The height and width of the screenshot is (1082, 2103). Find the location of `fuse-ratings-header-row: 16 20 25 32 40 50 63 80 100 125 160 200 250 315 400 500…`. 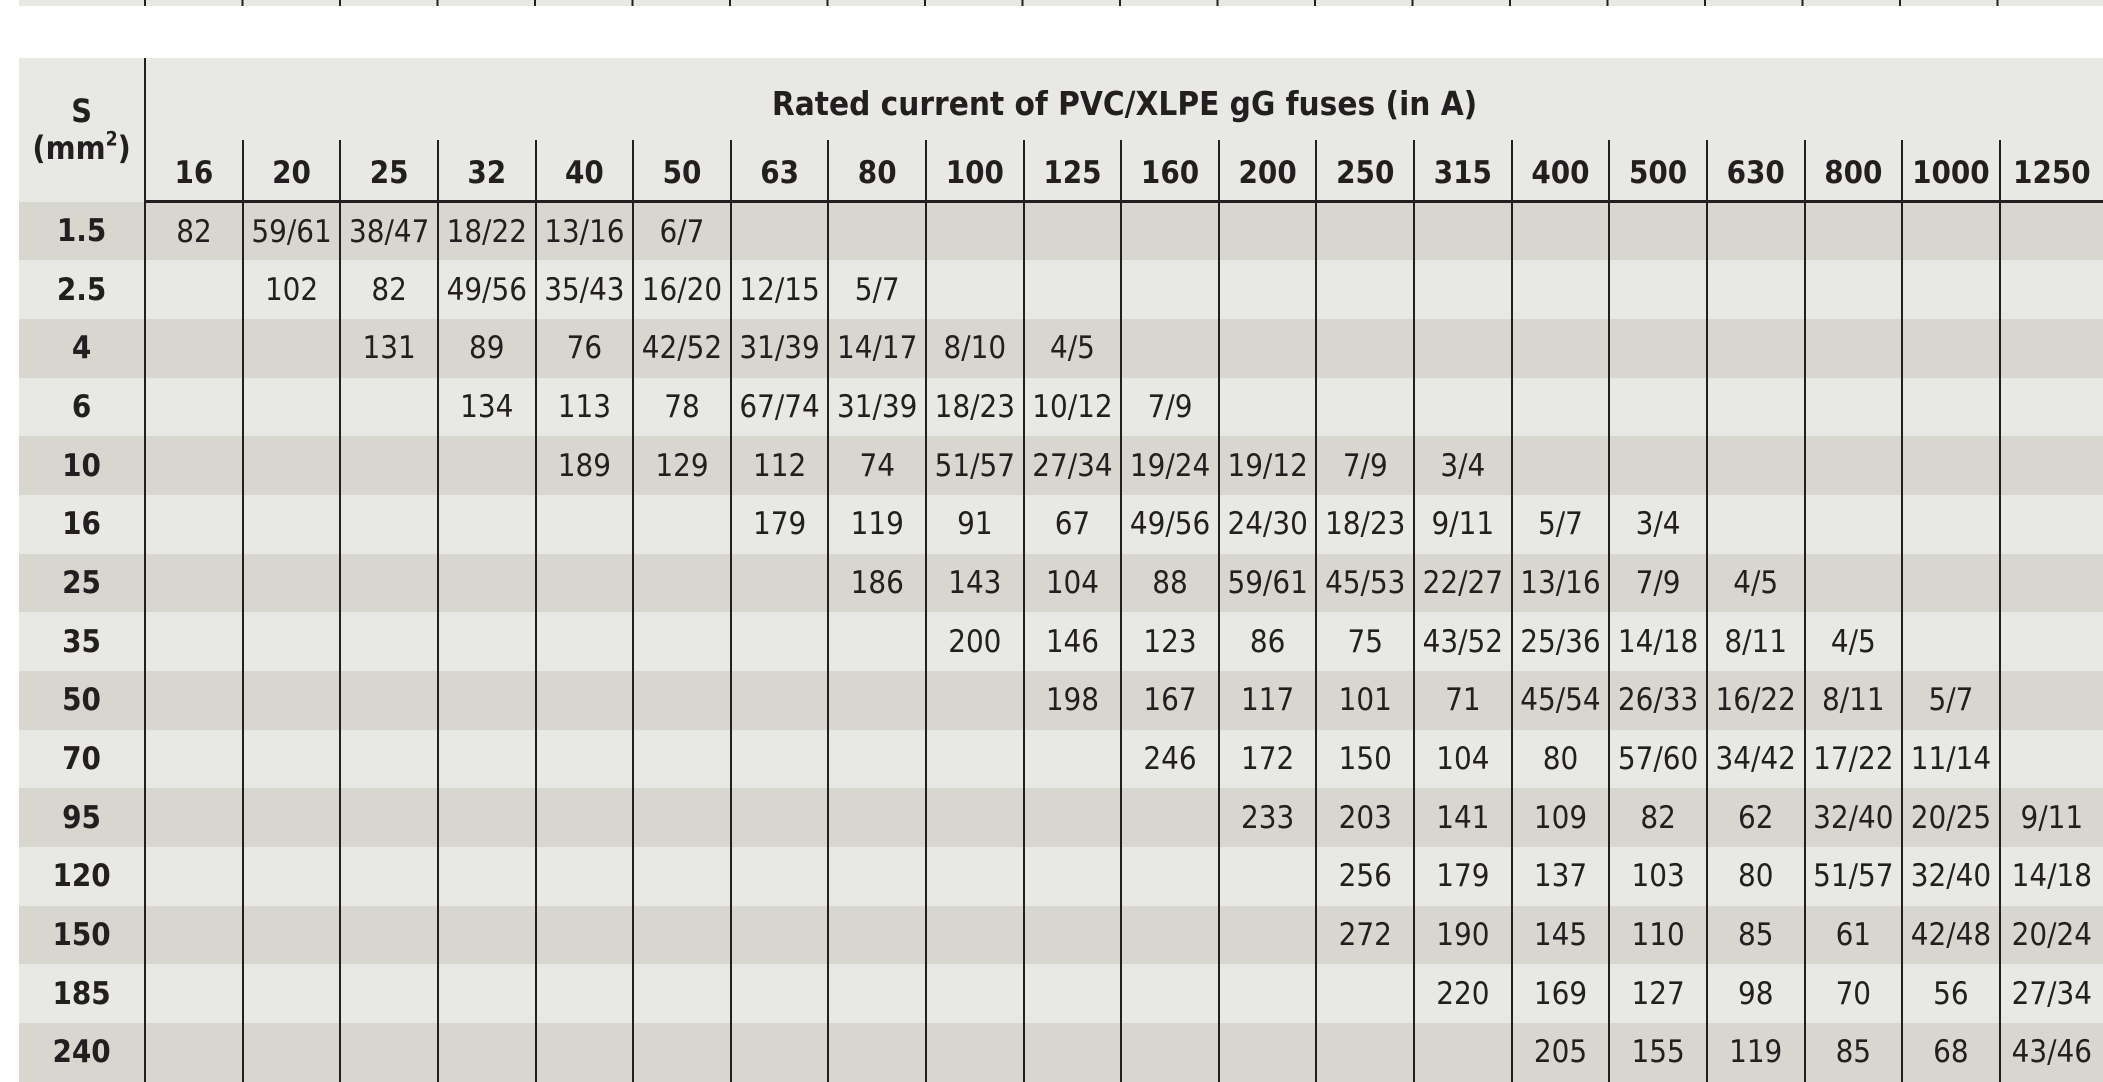

fuse-ratings-header-row: 16 20 25 32 40 50 63 80 100 125 160 200 250 315 400 500… is located at coordinates (1061, 171).